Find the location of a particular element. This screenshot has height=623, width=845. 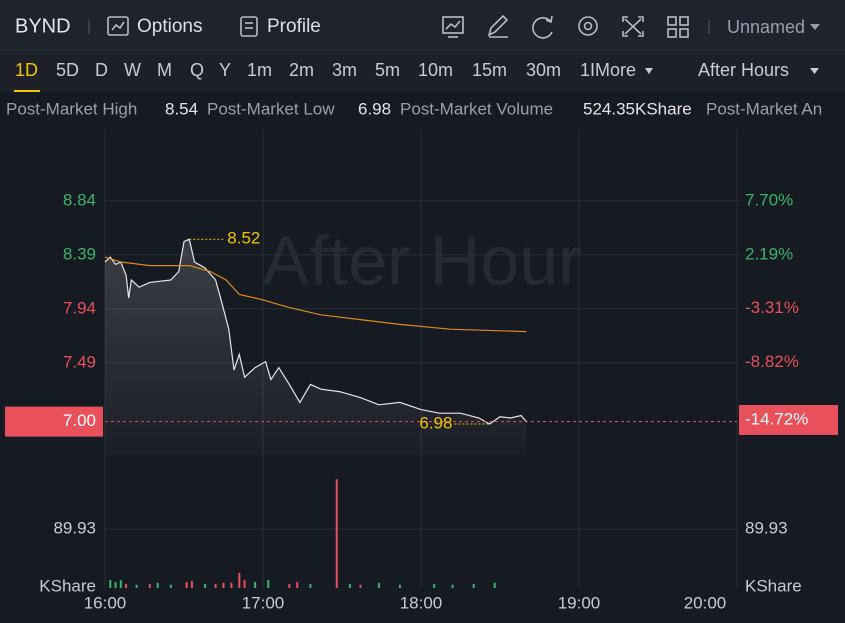

stat-value: 6.98 is located at coordinates (374, 108).